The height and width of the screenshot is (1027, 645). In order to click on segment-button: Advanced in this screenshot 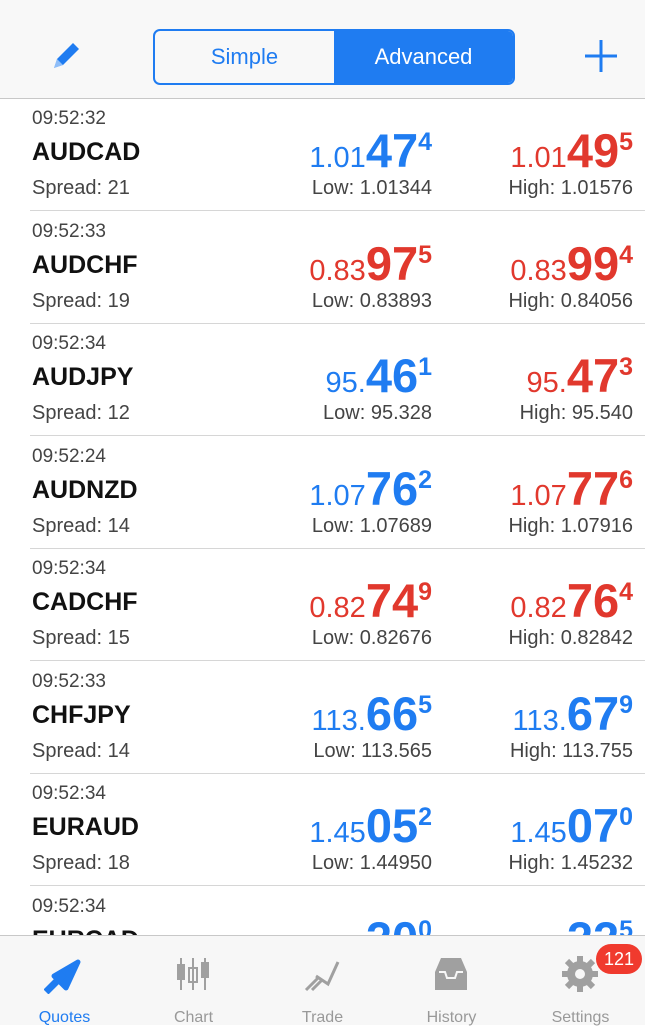, I will do `click(423, 57)`.